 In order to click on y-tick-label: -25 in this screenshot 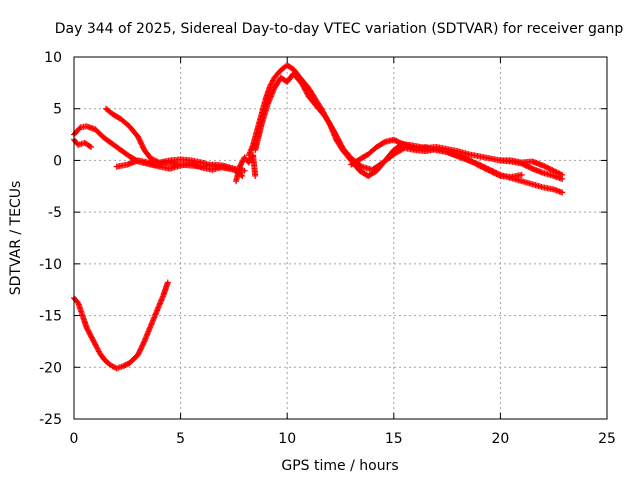, I will do `click(50, 420)`.